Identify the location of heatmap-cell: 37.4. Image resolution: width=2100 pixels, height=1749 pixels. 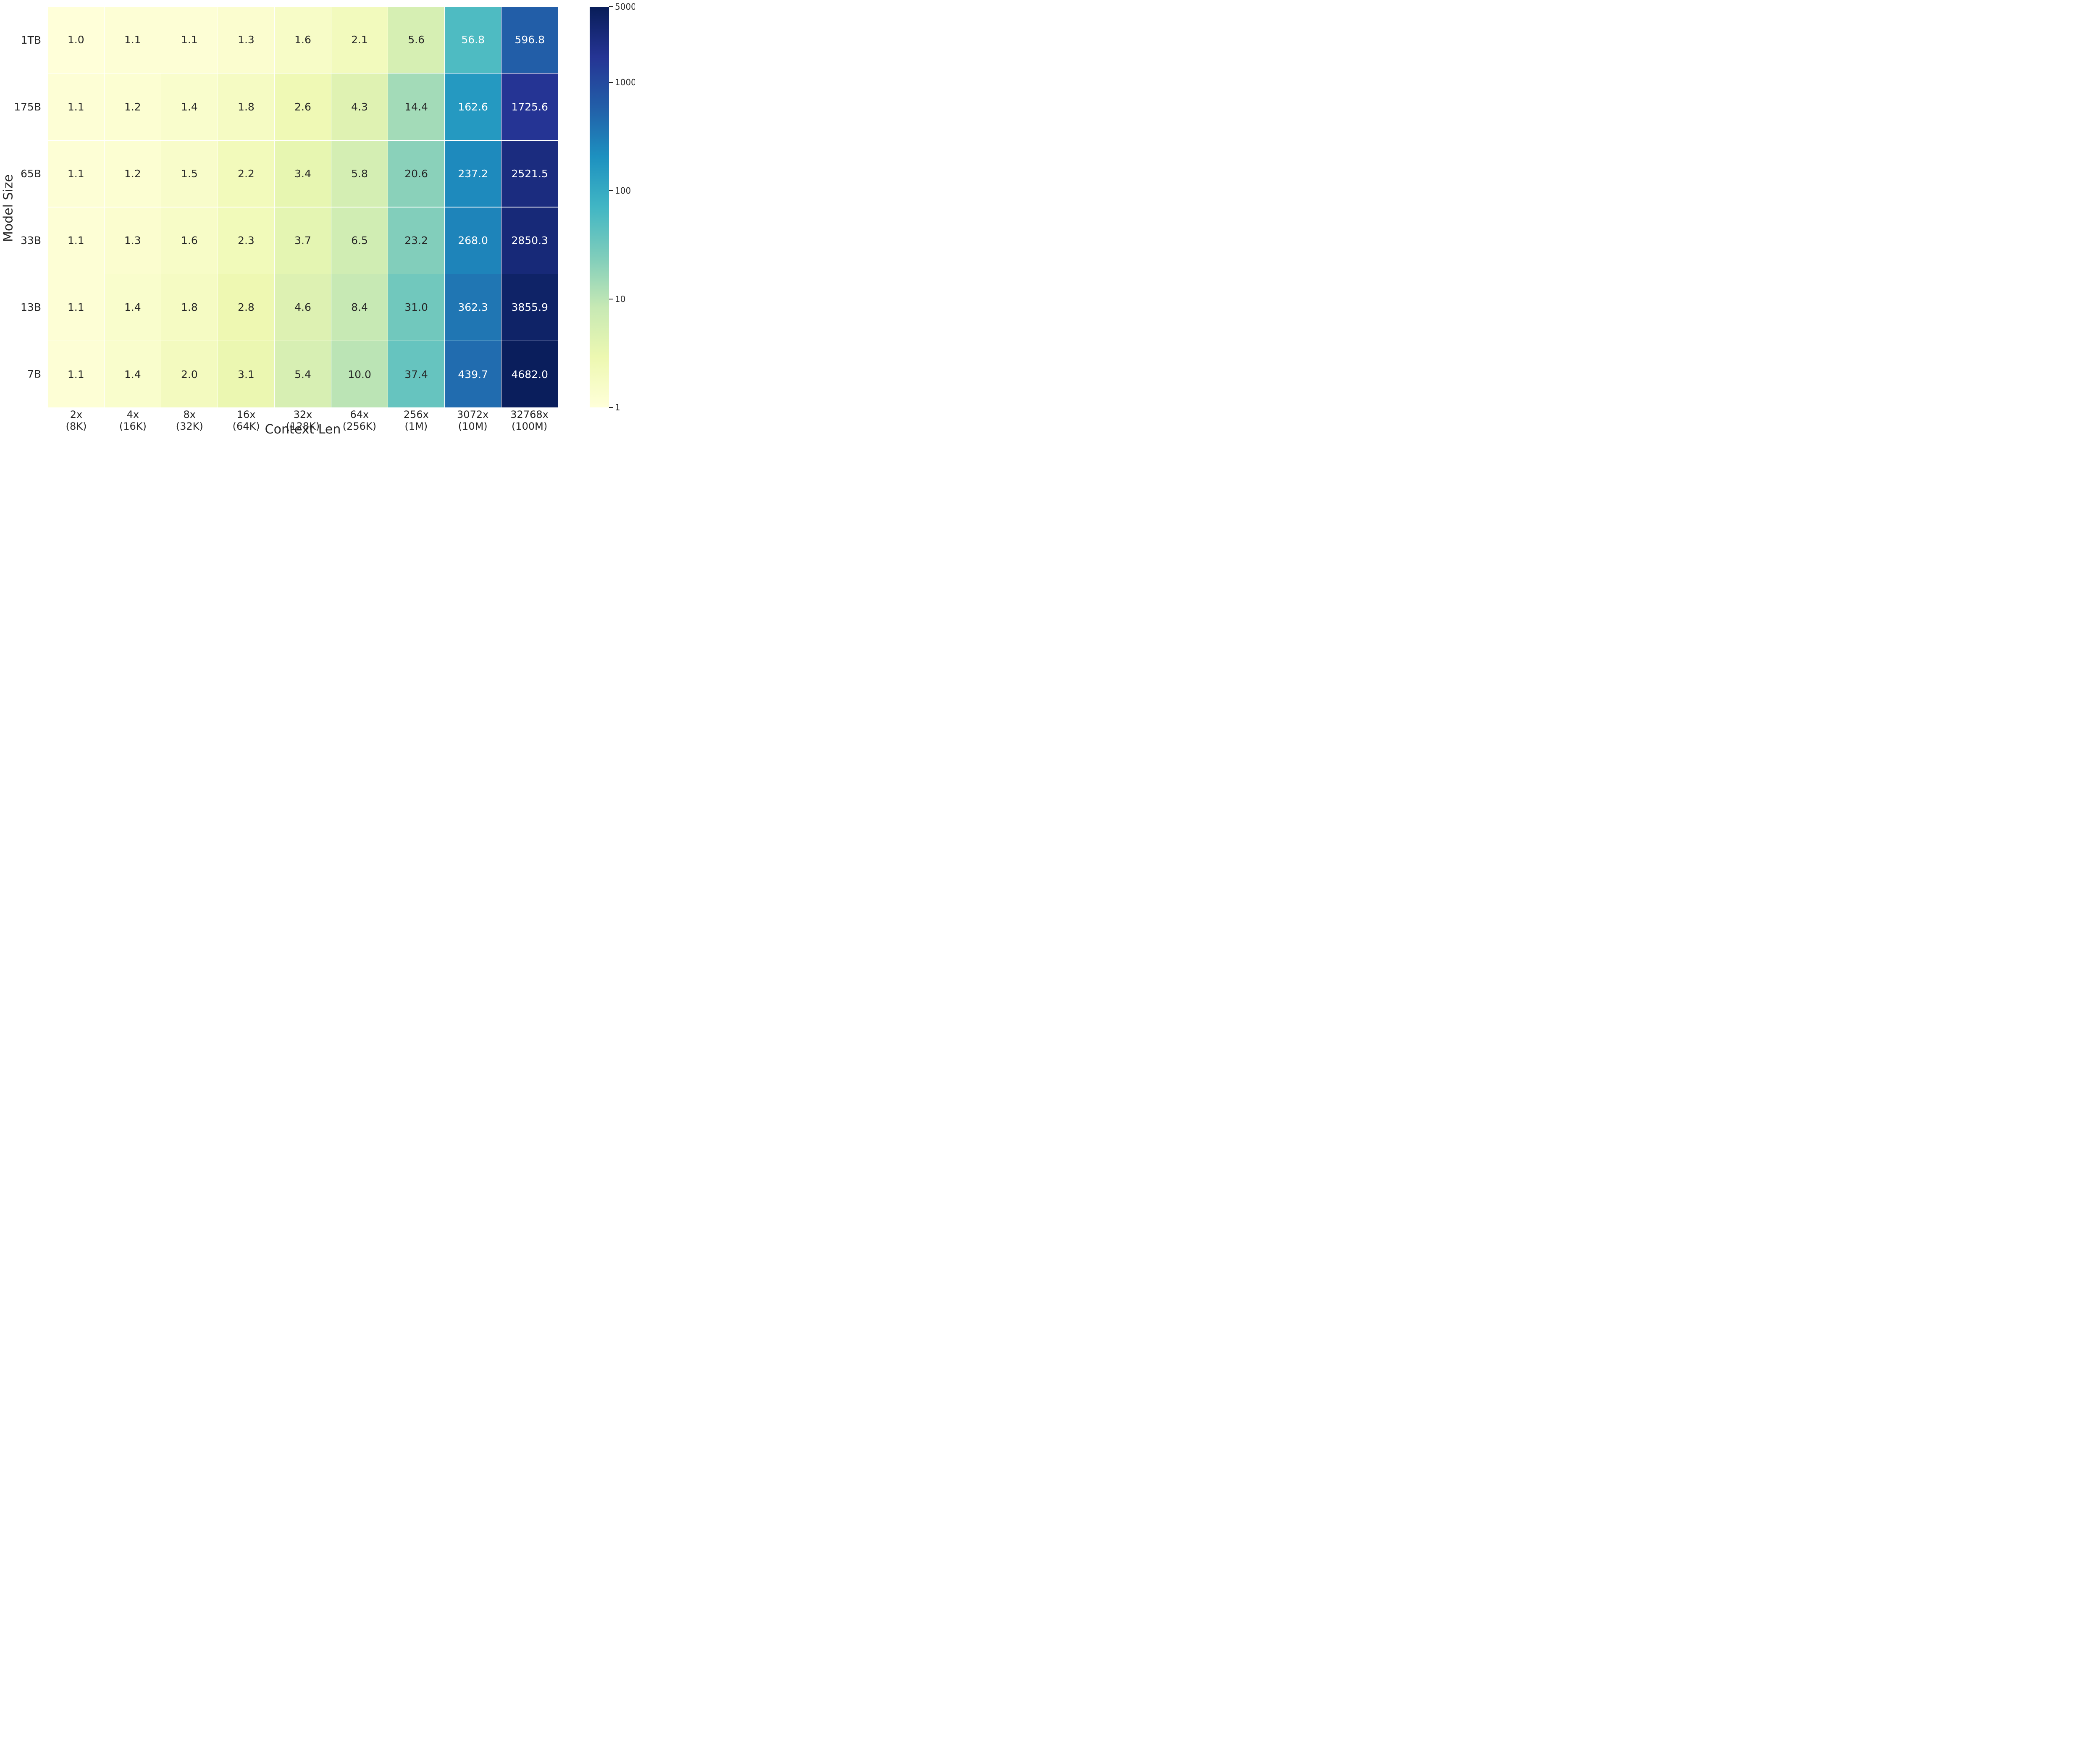
(416, 374).